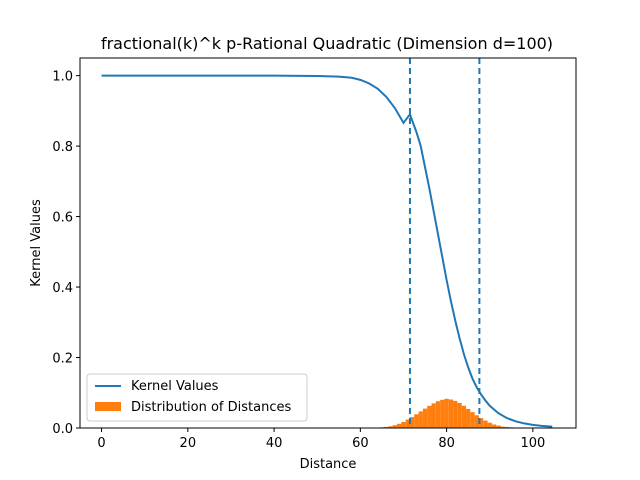 The image size is (640, 480). Describe the element at coordinates (532, 443) in the screenshot. I see `x-tick-label: 100` at that location.